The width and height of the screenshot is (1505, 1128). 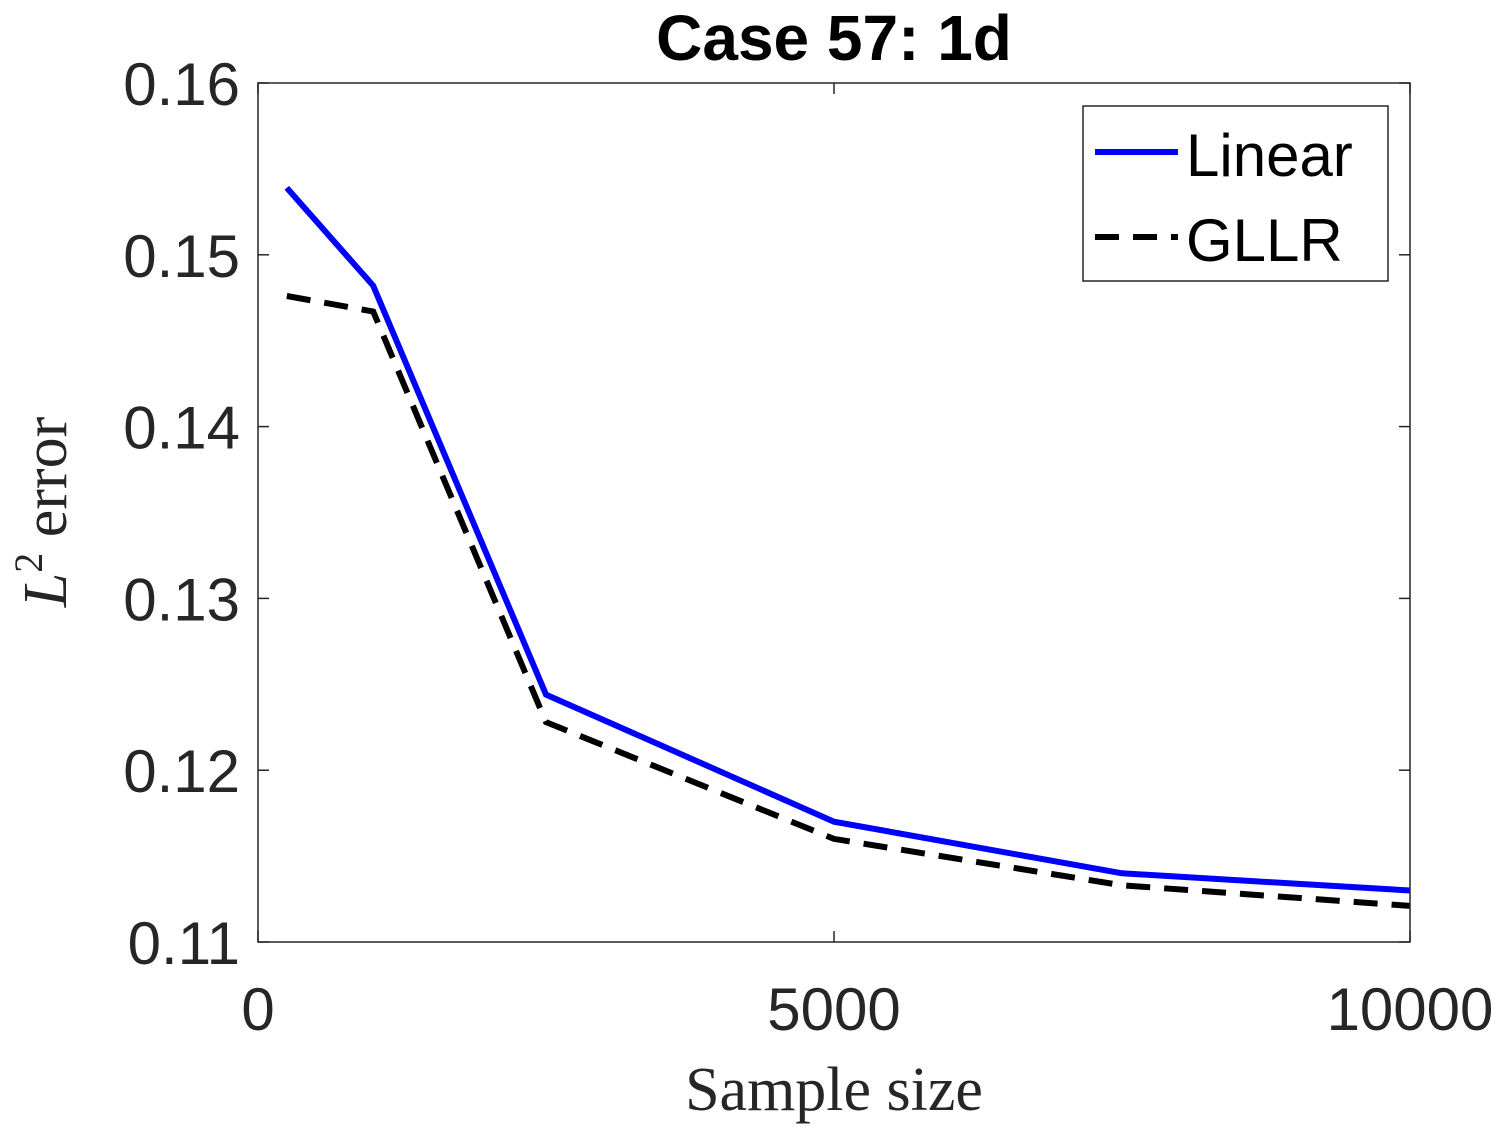 What do you see at coordinates (181, 771) in the screenshot?
I see `y-tick-label: 0.12` at bounding box center [181, 771].